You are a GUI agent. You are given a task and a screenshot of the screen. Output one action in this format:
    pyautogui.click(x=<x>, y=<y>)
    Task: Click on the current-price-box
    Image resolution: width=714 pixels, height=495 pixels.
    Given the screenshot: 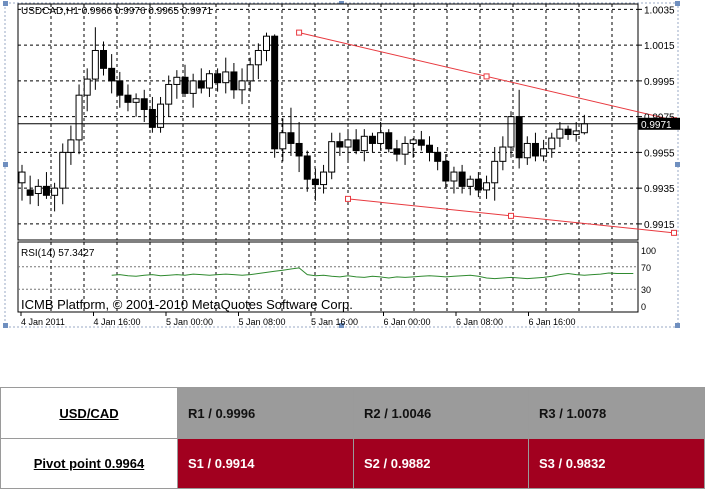 What is the action you would take?
    pyautogui.click(x=659, y=123)
    